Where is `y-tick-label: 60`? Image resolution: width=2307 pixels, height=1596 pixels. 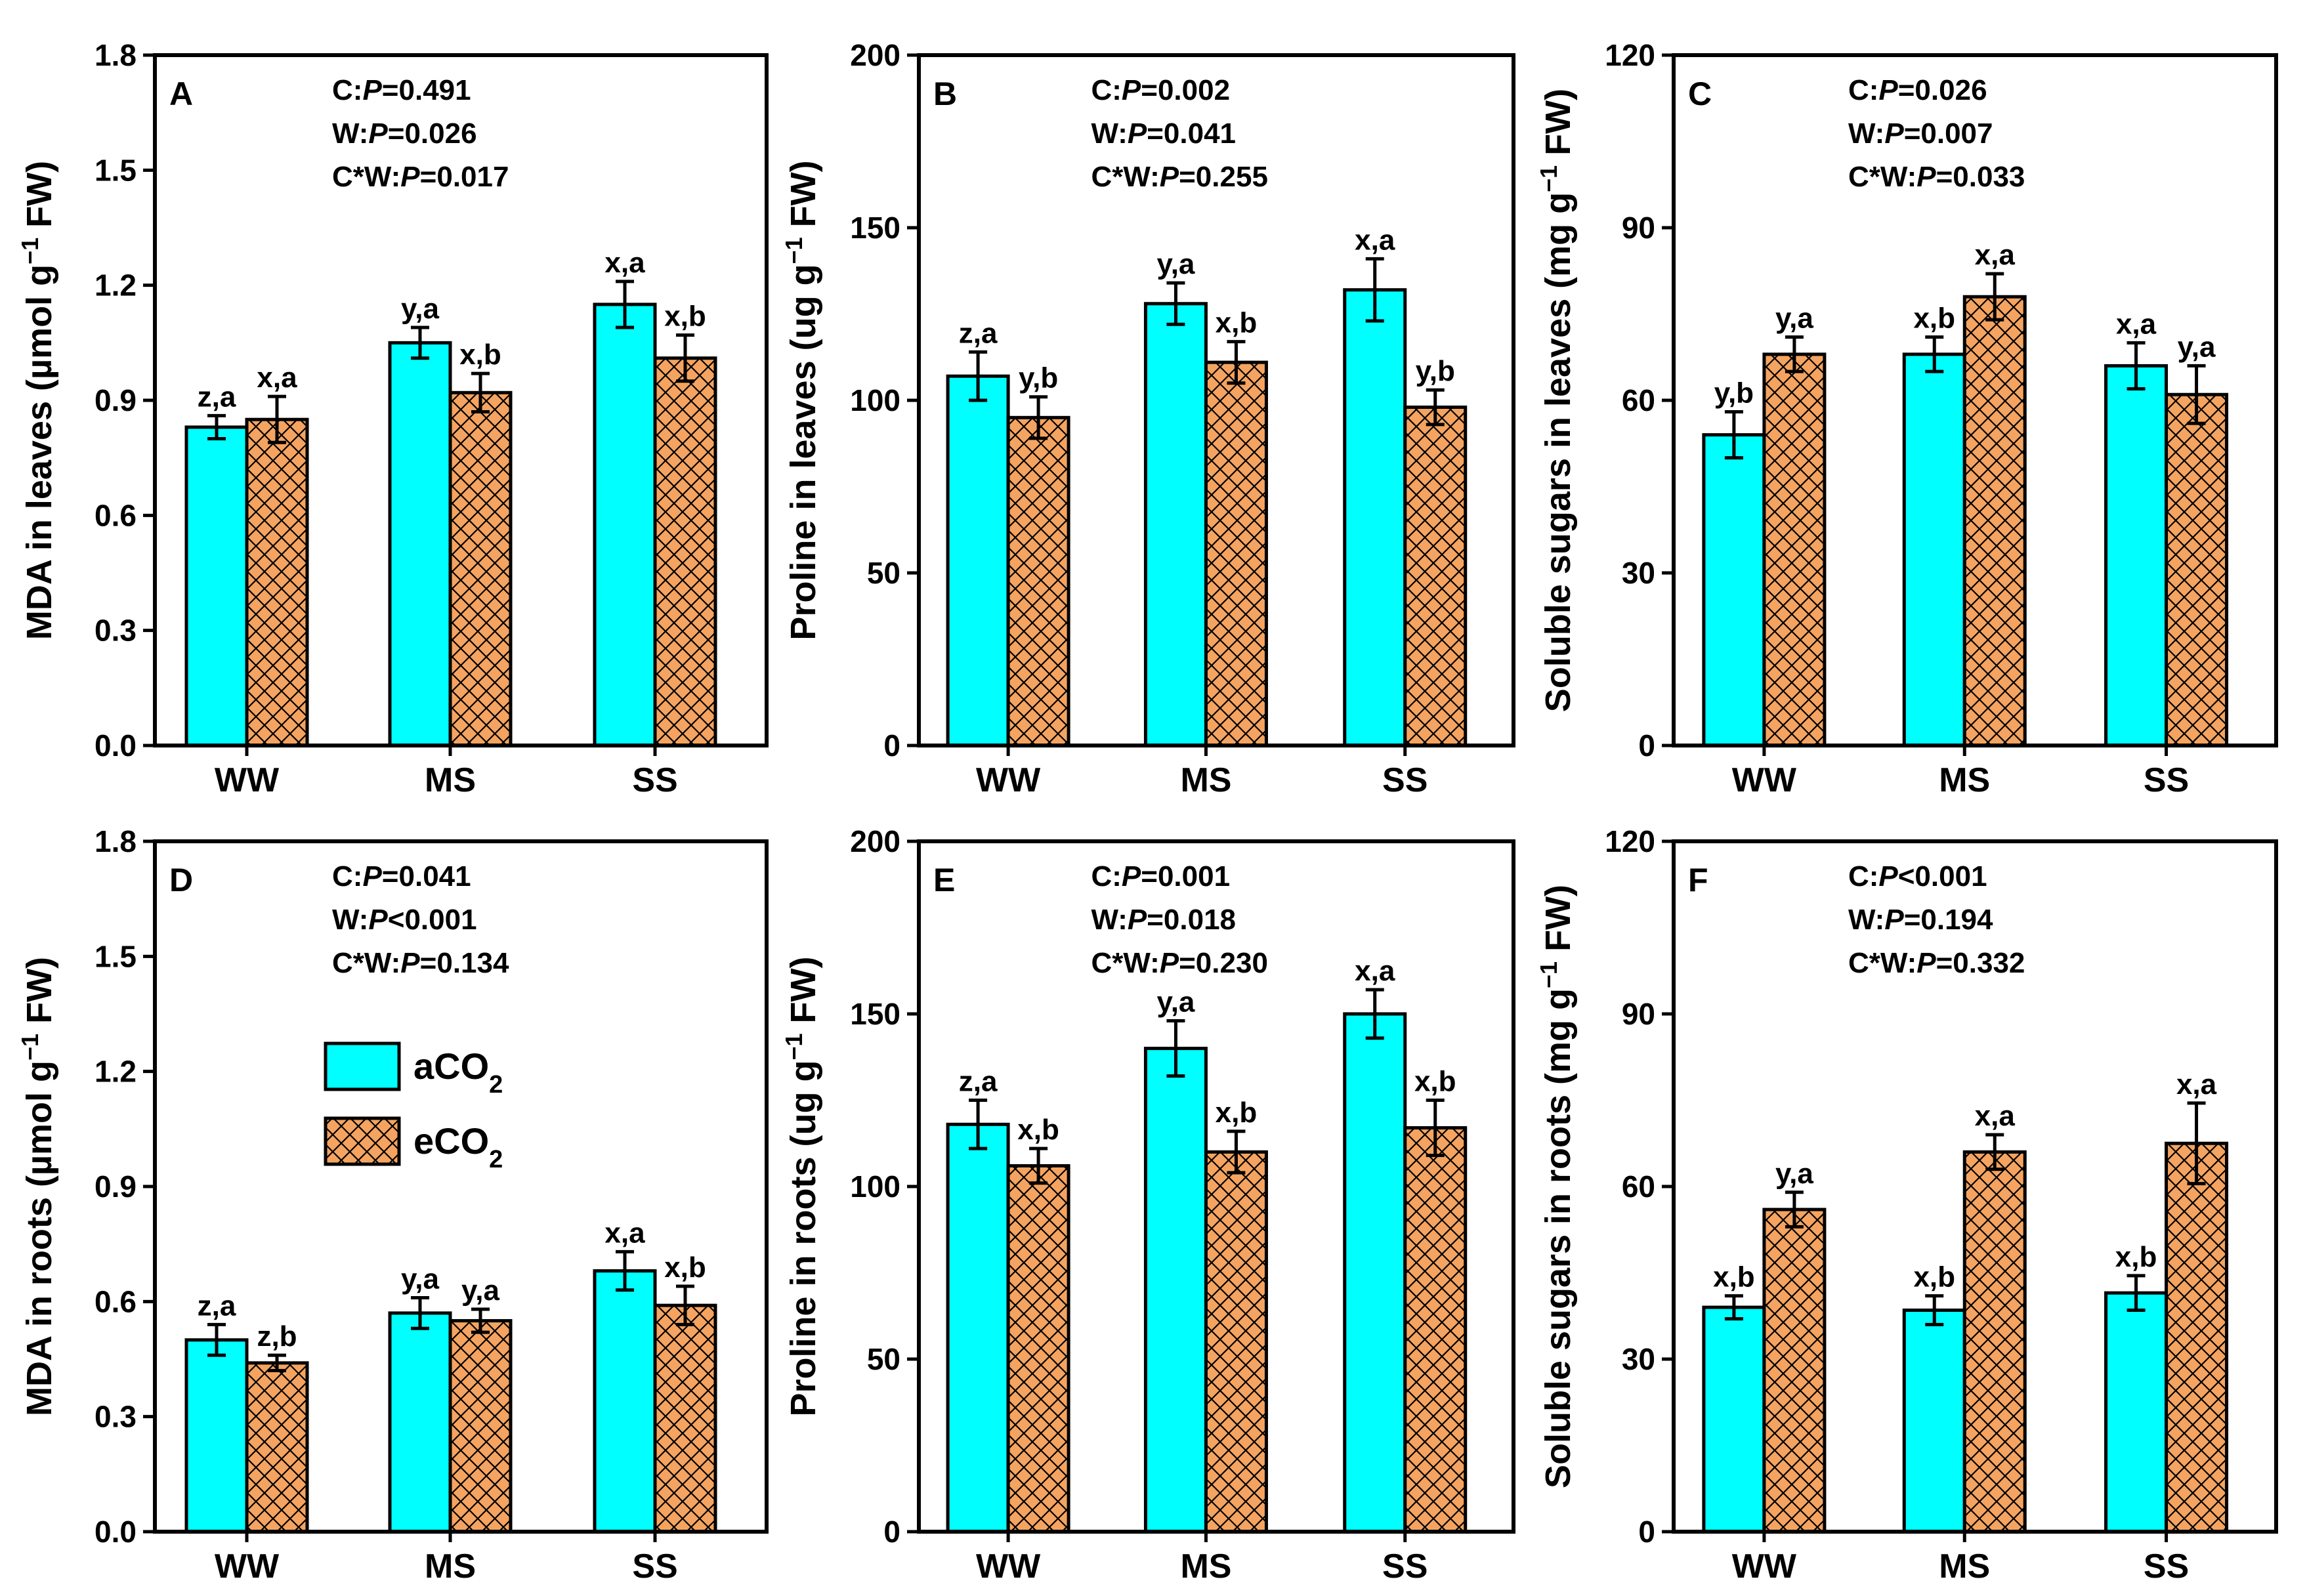
y-tick-label: 60 is located at coordinates (1638, 1186).